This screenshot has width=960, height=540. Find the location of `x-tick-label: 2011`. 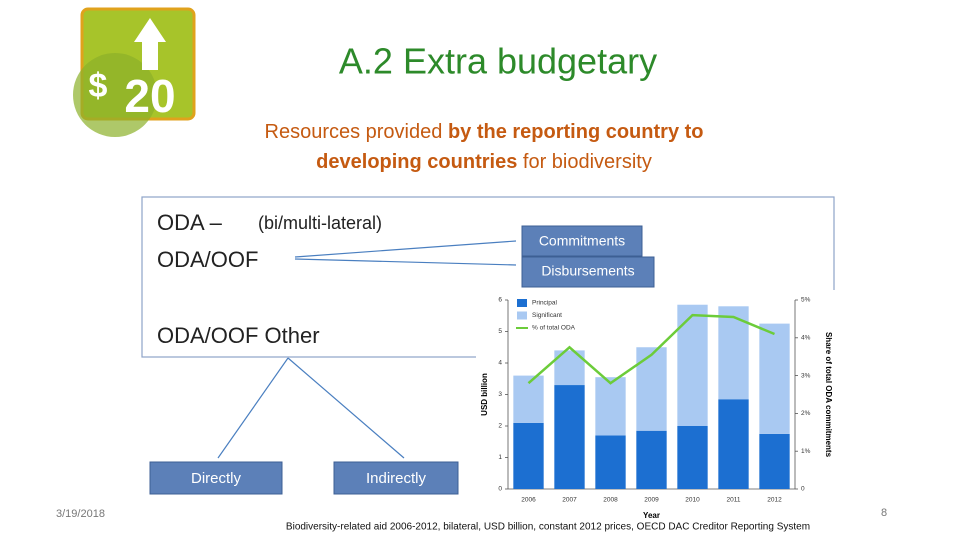

x-tick-label: 2011 is located at coordinates (734, 500).